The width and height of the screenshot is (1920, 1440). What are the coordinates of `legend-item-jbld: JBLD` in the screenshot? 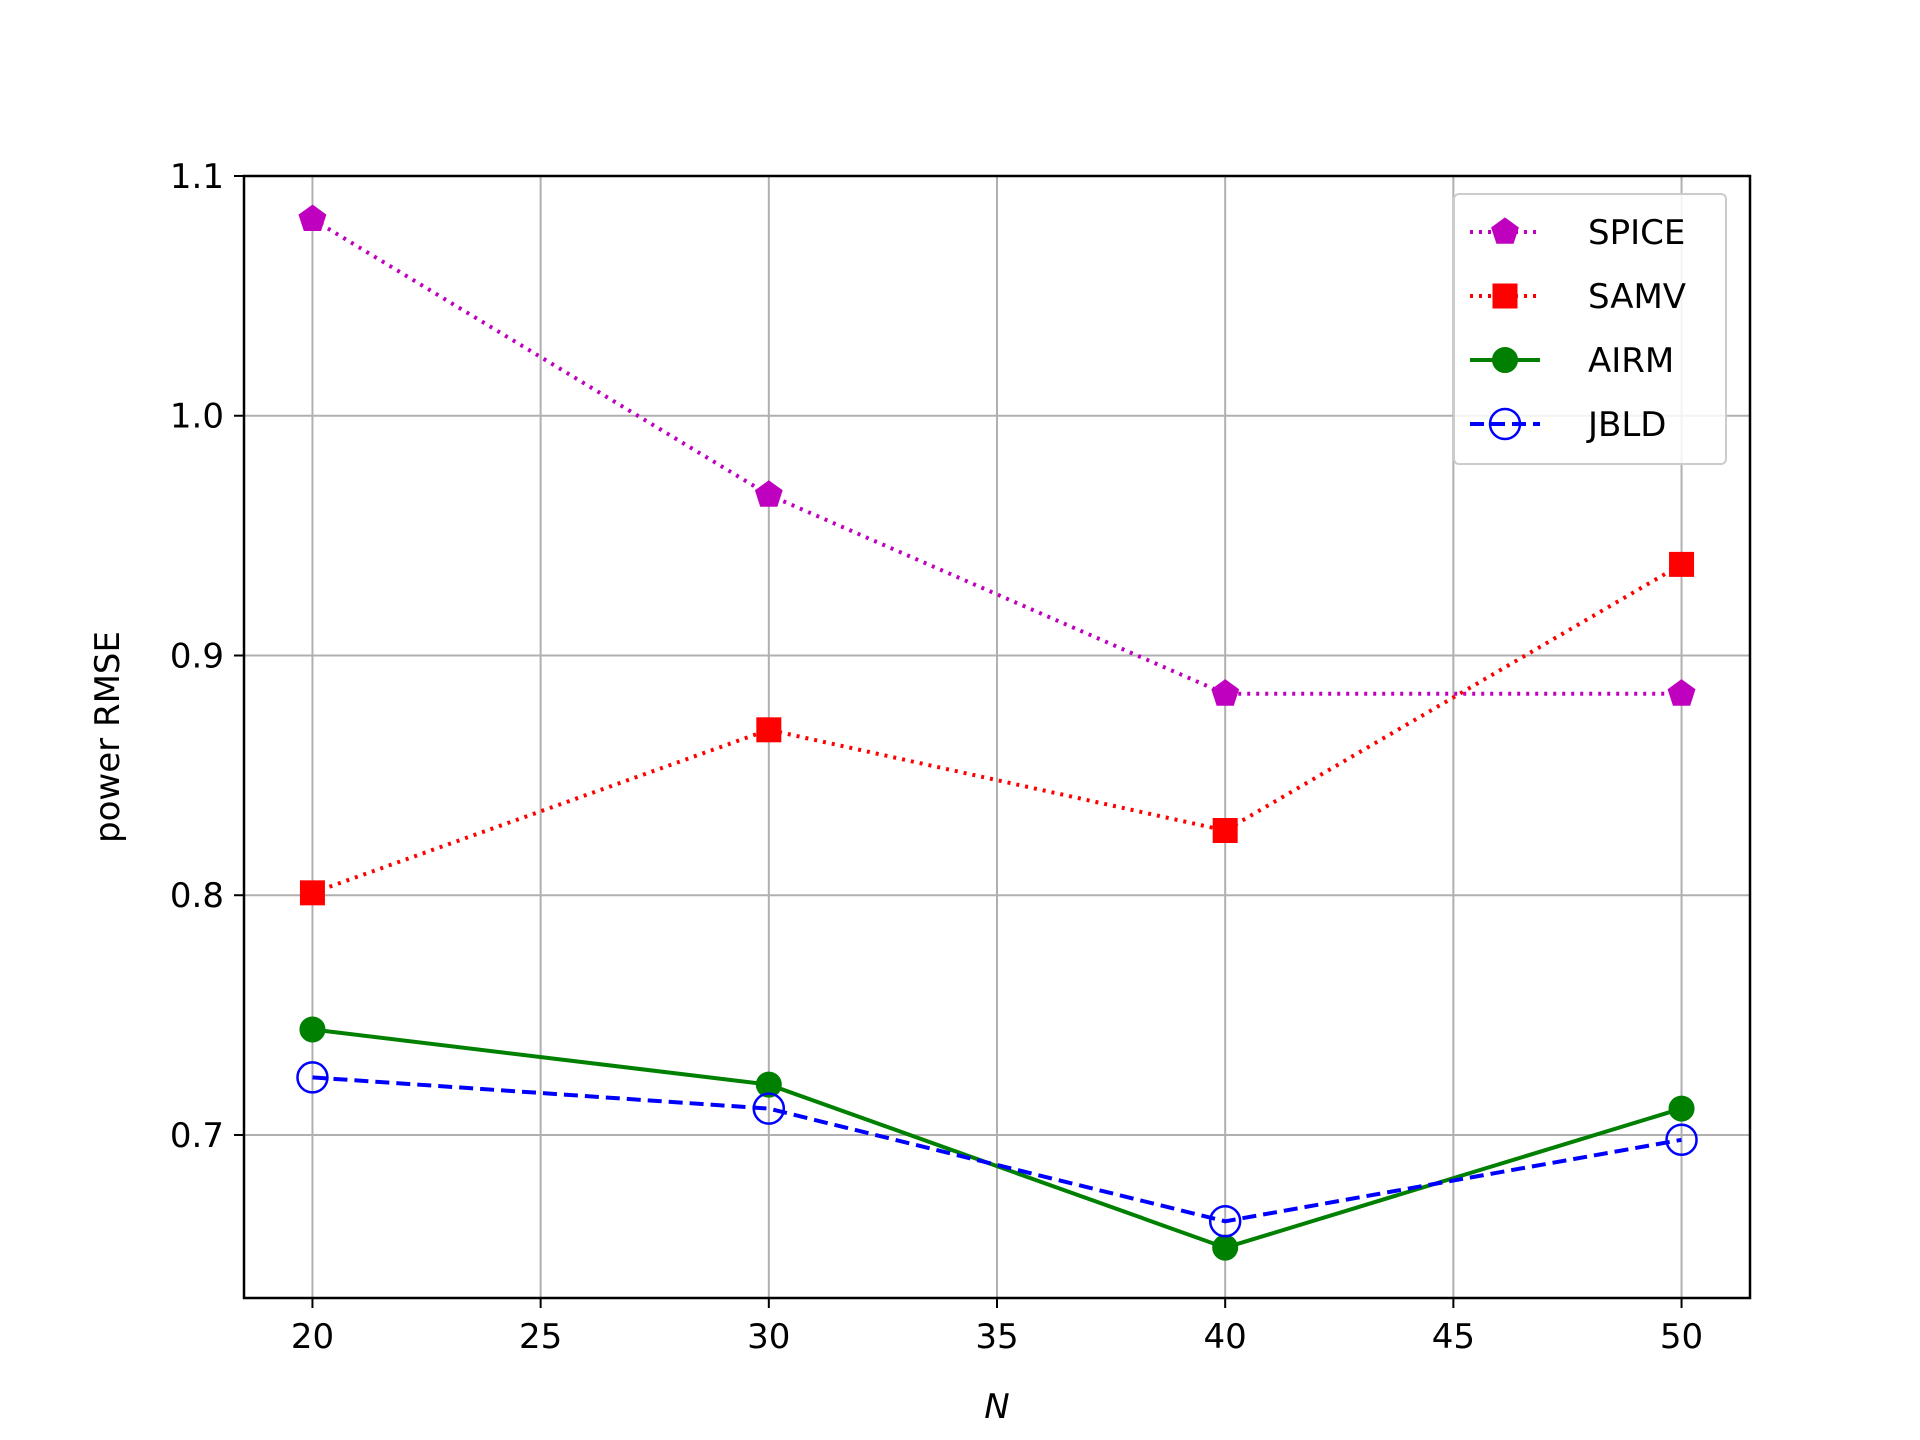 It's located at (1568, 425).